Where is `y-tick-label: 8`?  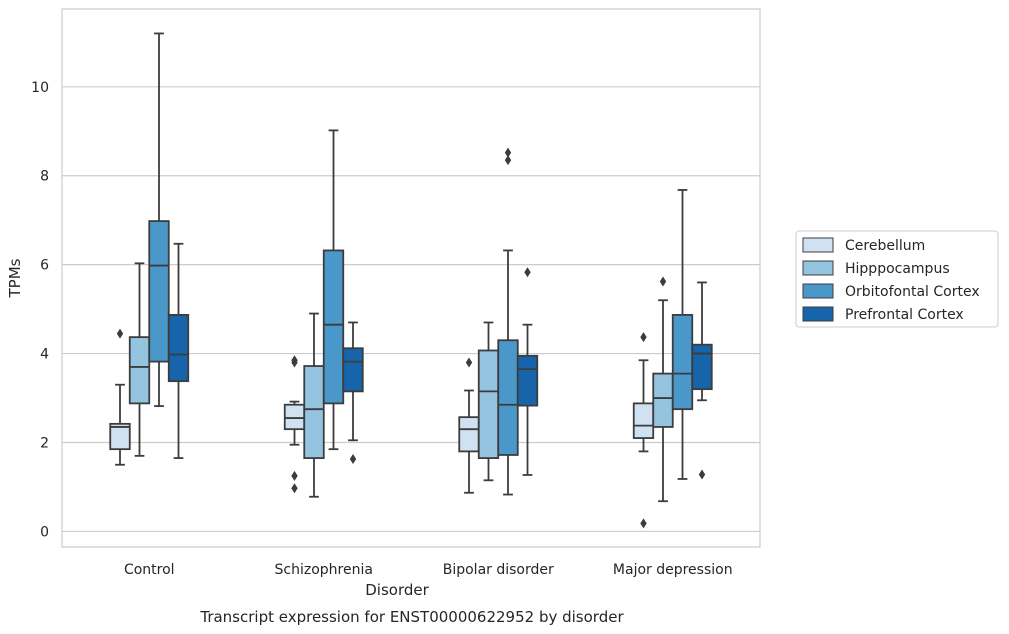
y-tick-label: 8 is located at coordinates (44, 177).